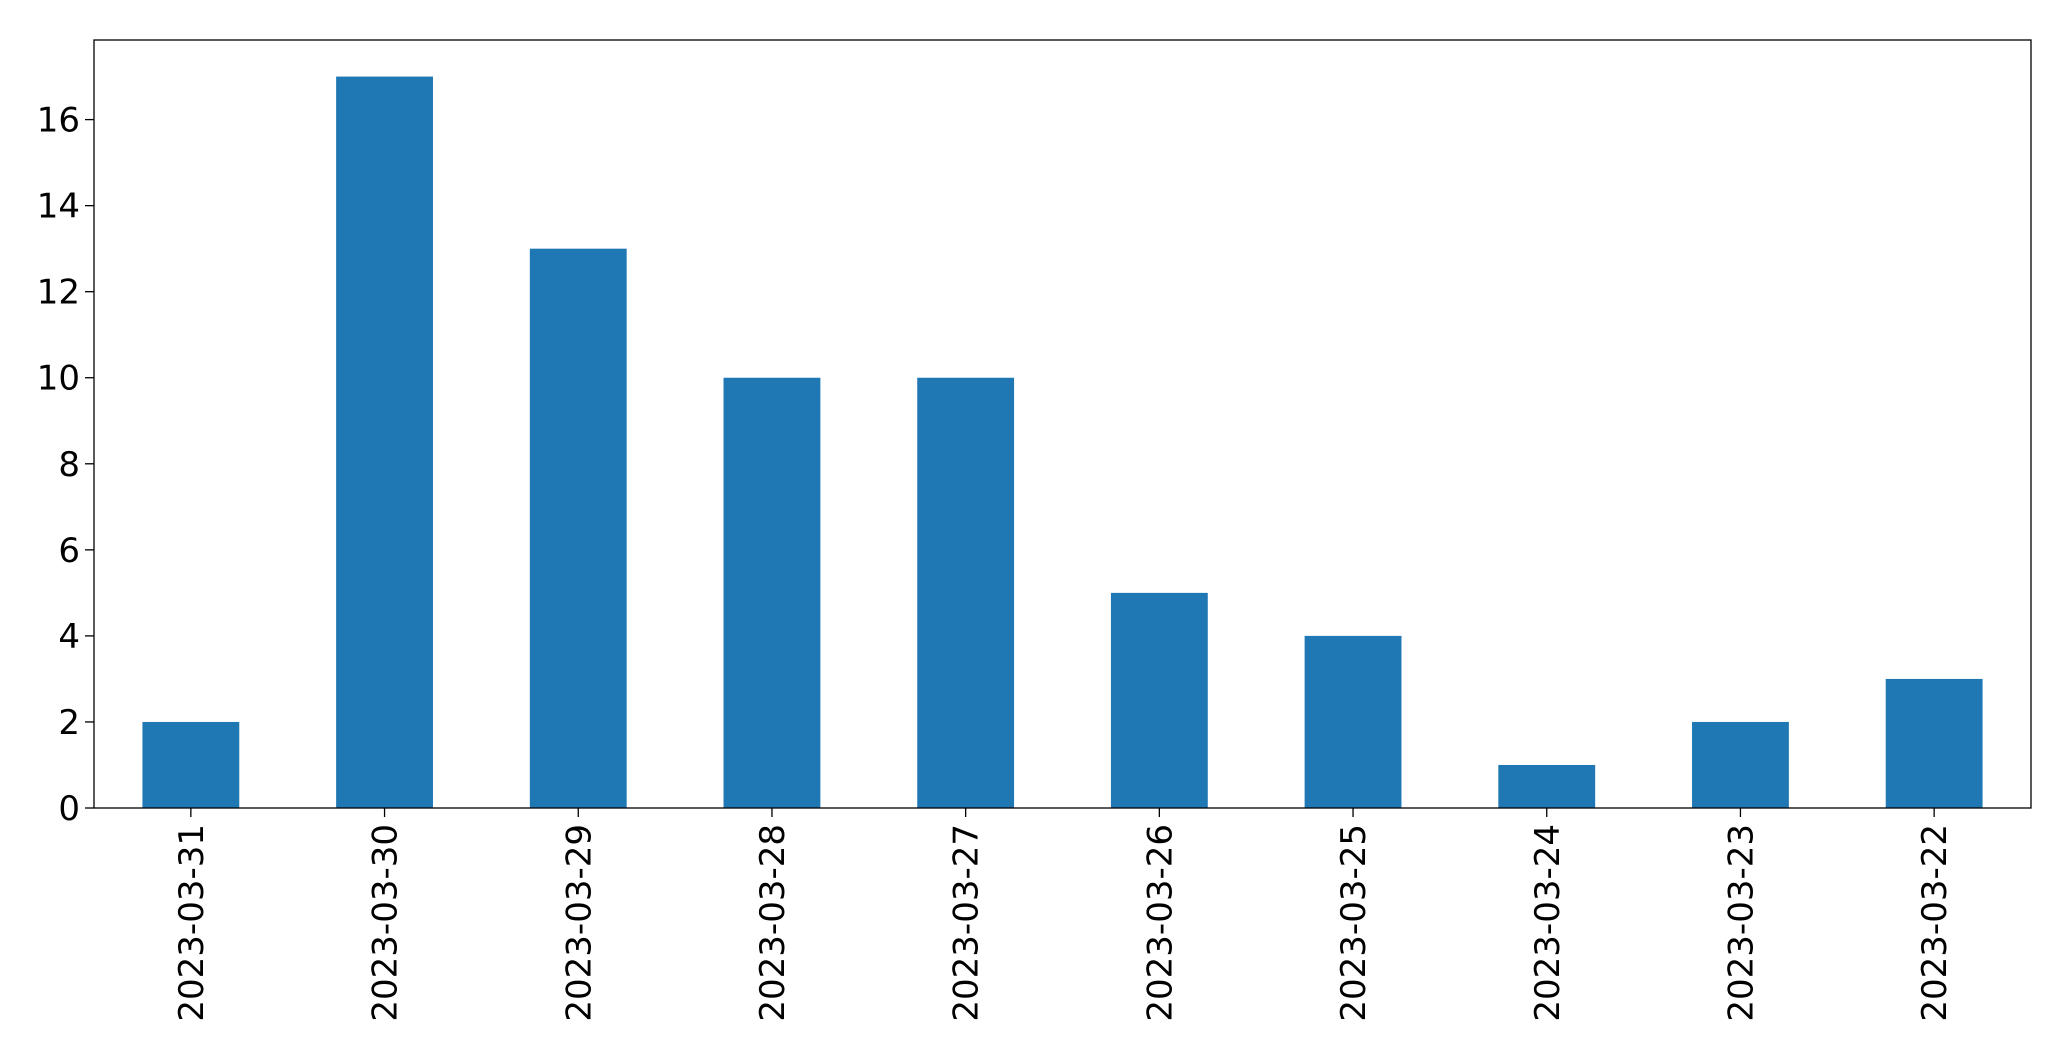 This screenshot has height=1061, width=2071. Describe the element at coordinates (1935, 923) in the screenshot. I see `x-tick-label: 2023-03-22` at that location.